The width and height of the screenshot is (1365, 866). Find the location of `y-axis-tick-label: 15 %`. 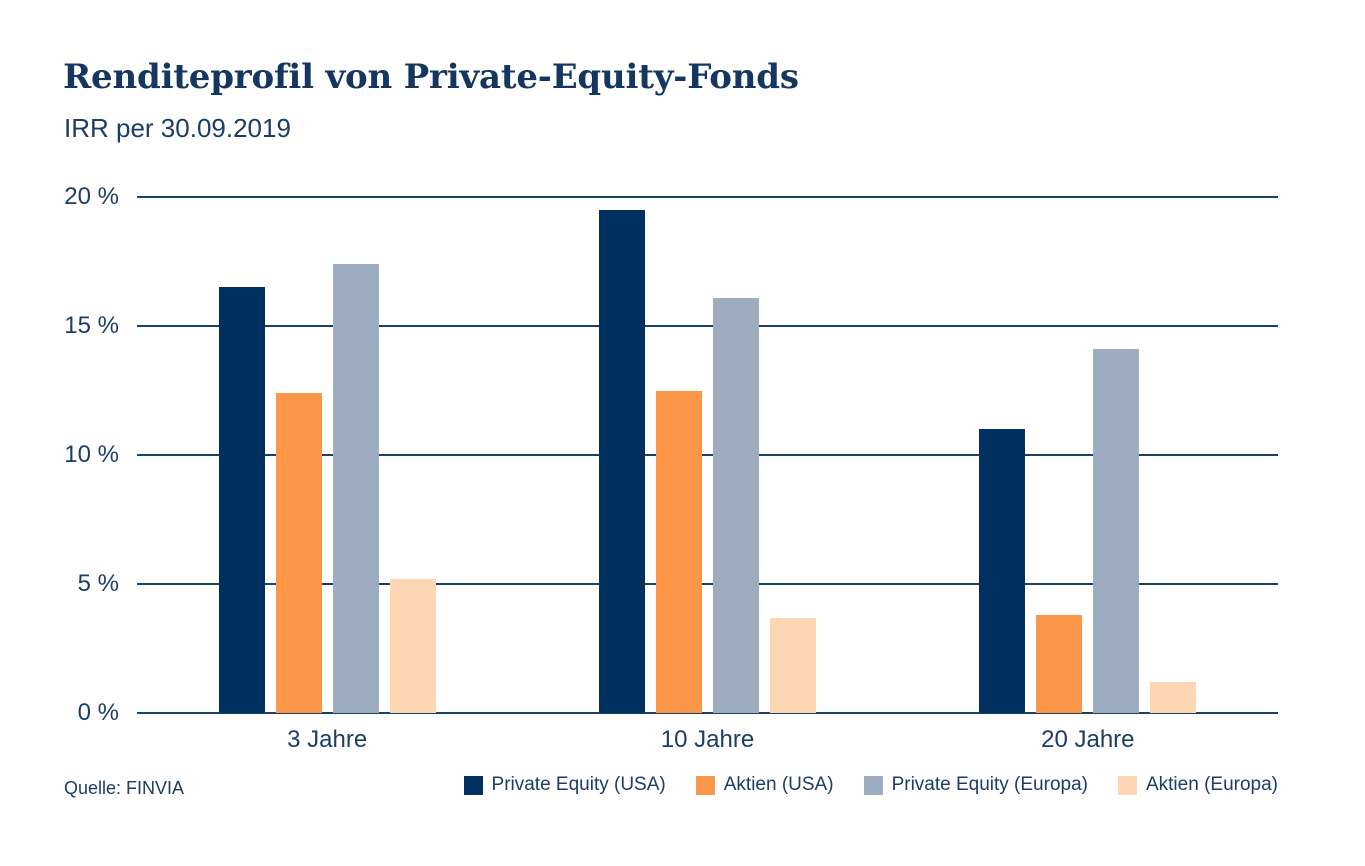

y-axis-tick-label: 15 % is located at coordinates (91, 325).